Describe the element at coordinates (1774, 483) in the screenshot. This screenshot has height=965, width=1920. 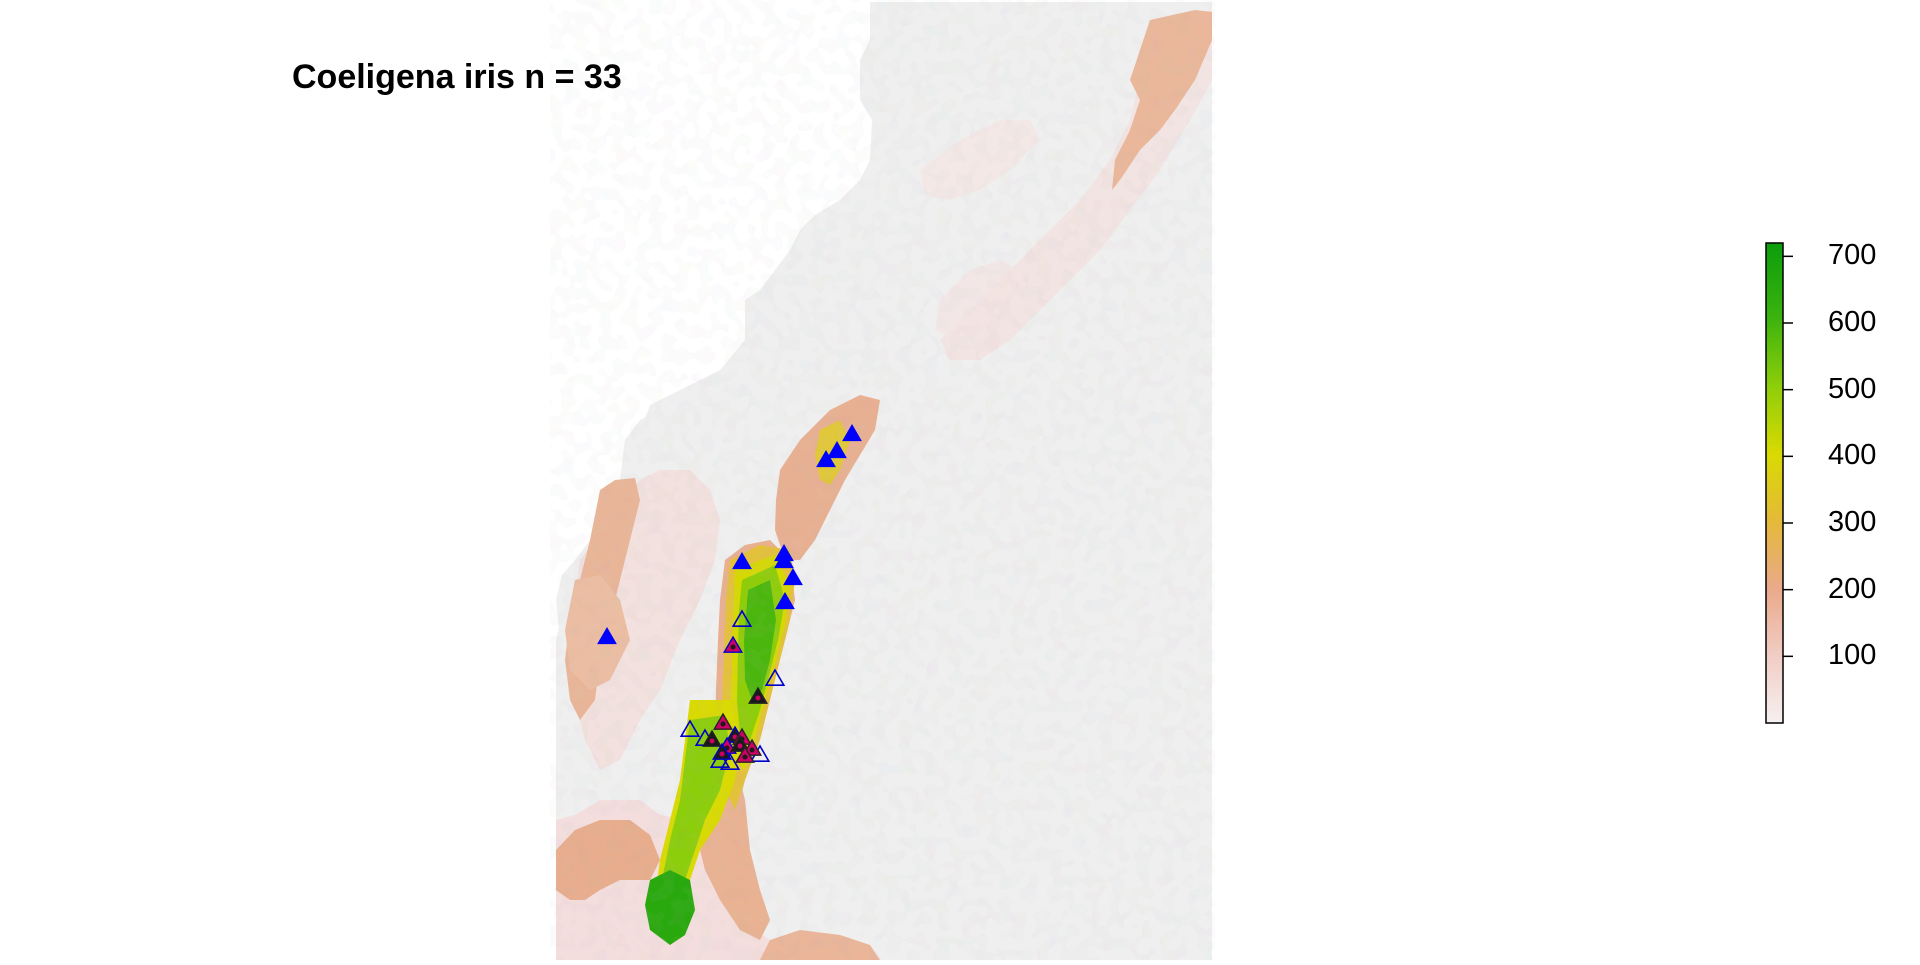
I see `legend-colorbar` at that location.